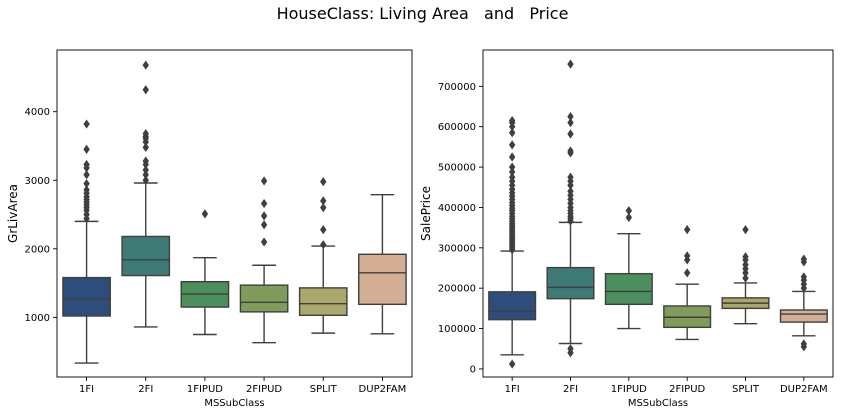 This screenshot has width=845, height=414. I want to click on chart-2-ytick-label-1: 0, so click(473, 369).